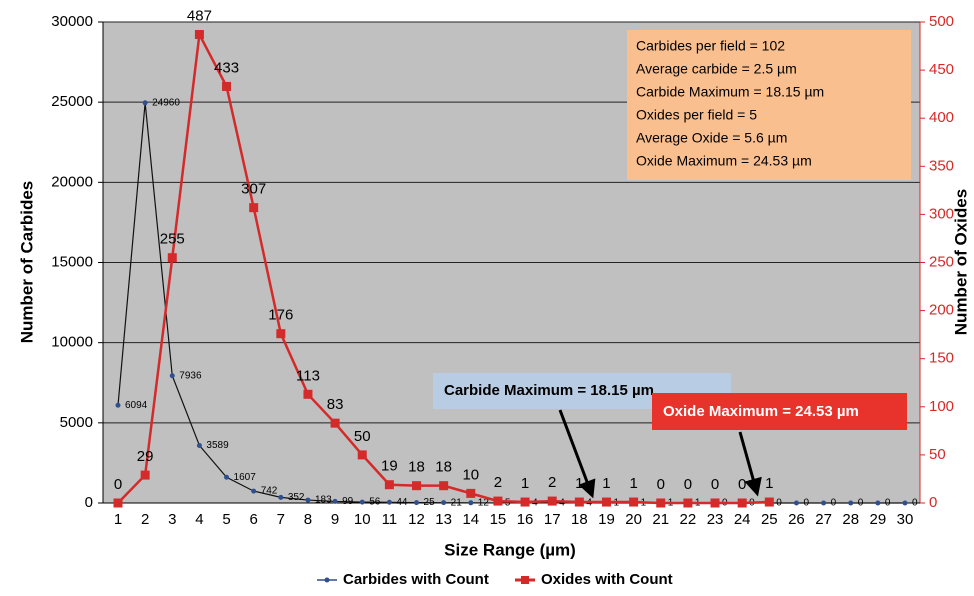  Describe the element at coordinates (878, 519) in the screenshot. I see `x-tick-label: 29` at that location.